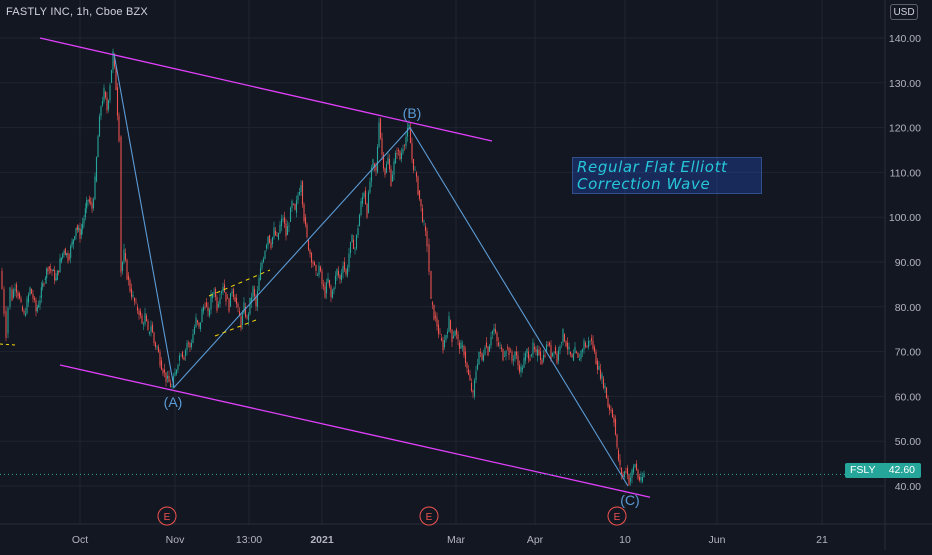 The width and height of the screenshot is (932, 555). I want to click on helper-dashed-line-left, so click(8, 344).